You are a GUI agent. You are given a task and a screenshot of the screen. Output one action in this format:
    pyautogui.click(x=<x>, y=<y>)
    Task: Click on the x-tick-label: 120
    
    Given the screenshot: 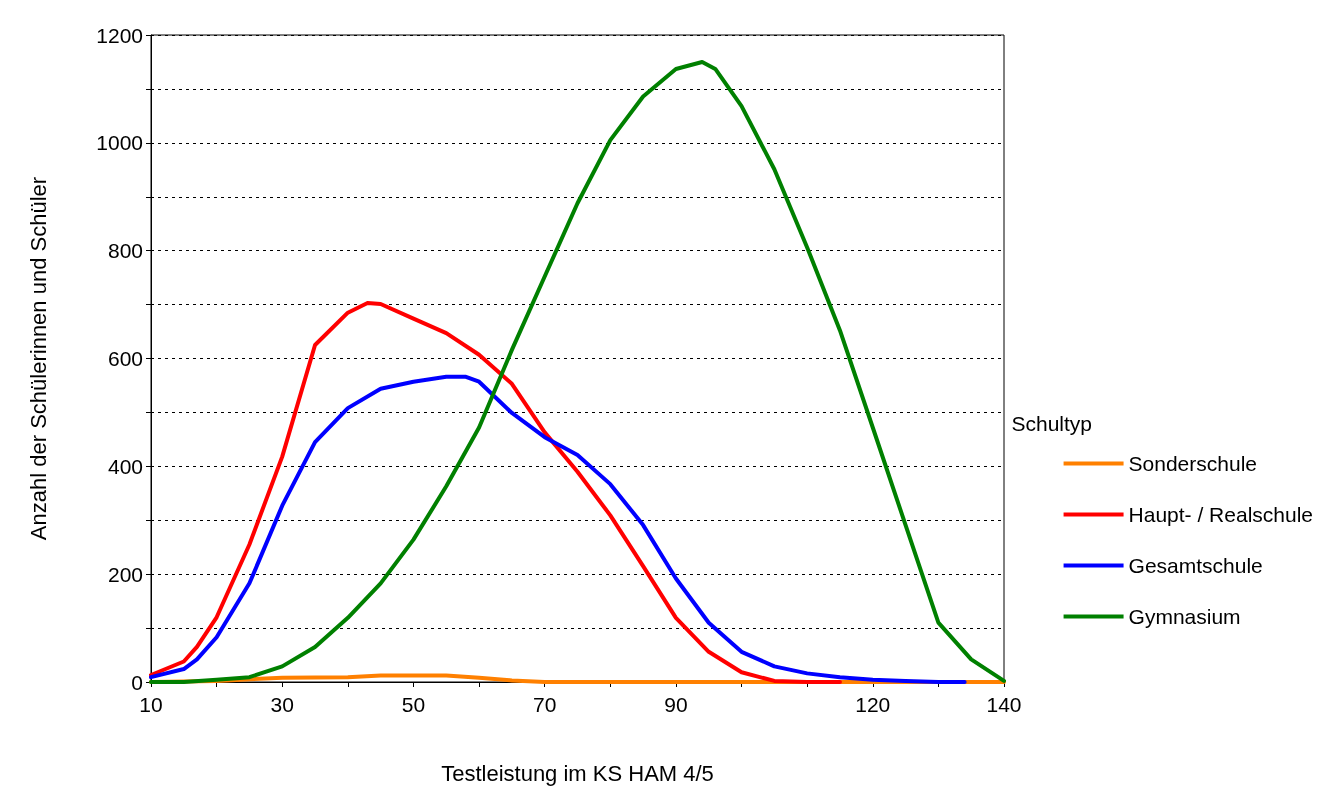 What is the action you would take?
    pyautogui.click(x=873, y=704)
    